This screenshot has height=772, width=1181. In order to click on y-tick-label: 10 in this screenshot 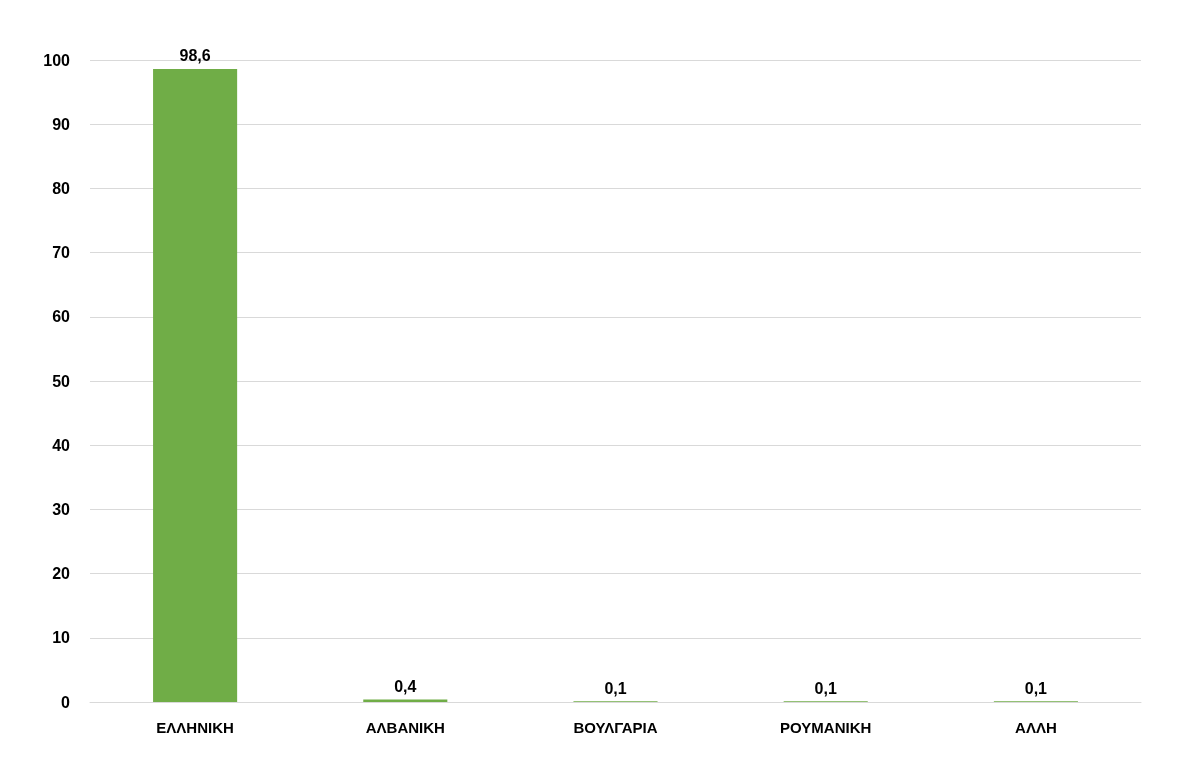, I will do `click(61, 638)`.